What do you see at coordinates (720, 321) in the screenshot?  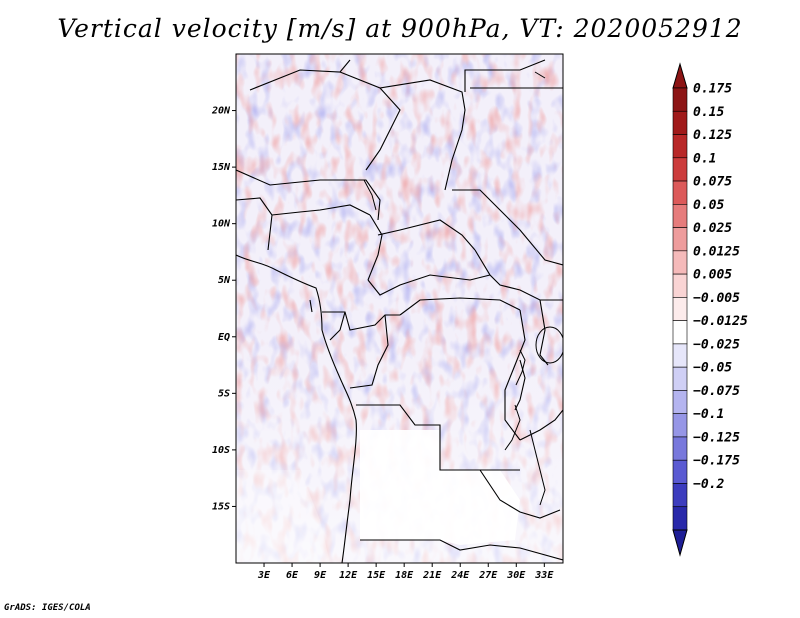 I see `colorbar-label: −0.0125` at bounding box center [720, 321].